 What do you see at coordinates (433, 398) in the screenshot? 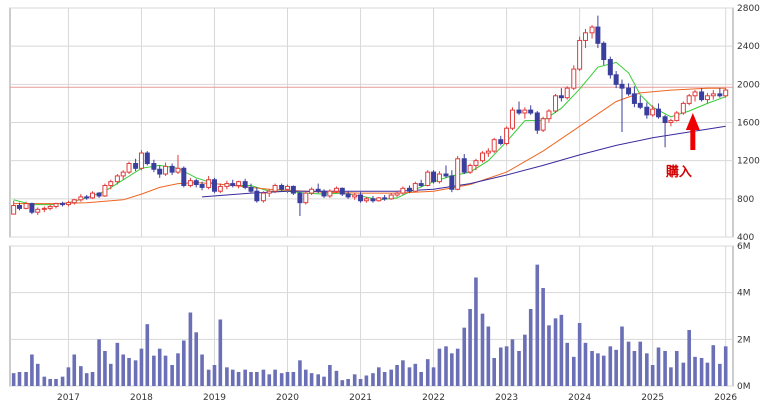
I see `x-tick-label: 2022` at bounding box center [433, 398].